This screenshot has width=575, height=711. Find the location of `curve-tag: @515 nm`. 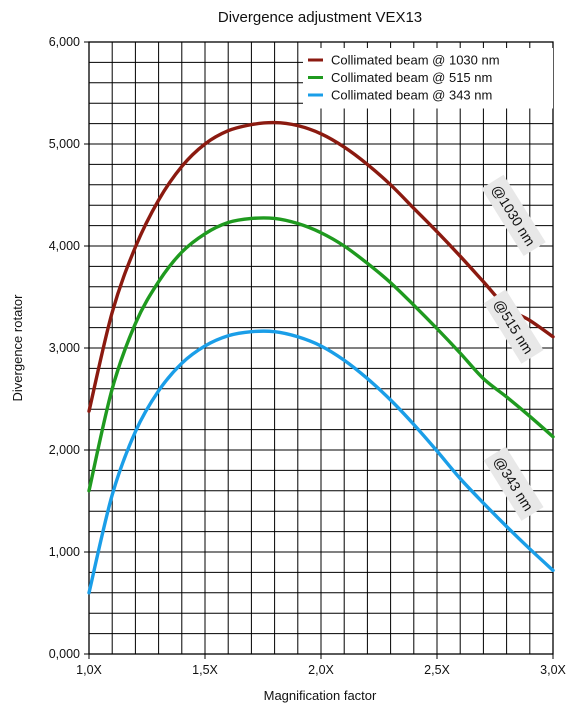

curve-tag: @515 nm is located at coordinates (513, 326).